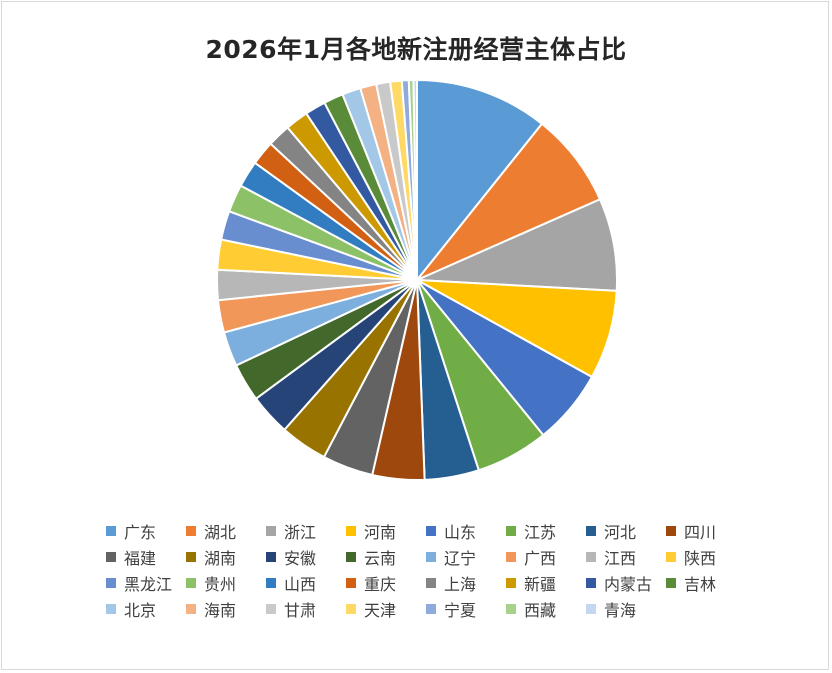 The width and height of the screenshot is (832, 673). I want to click on legend-item: 江苏, so click(531, 531).